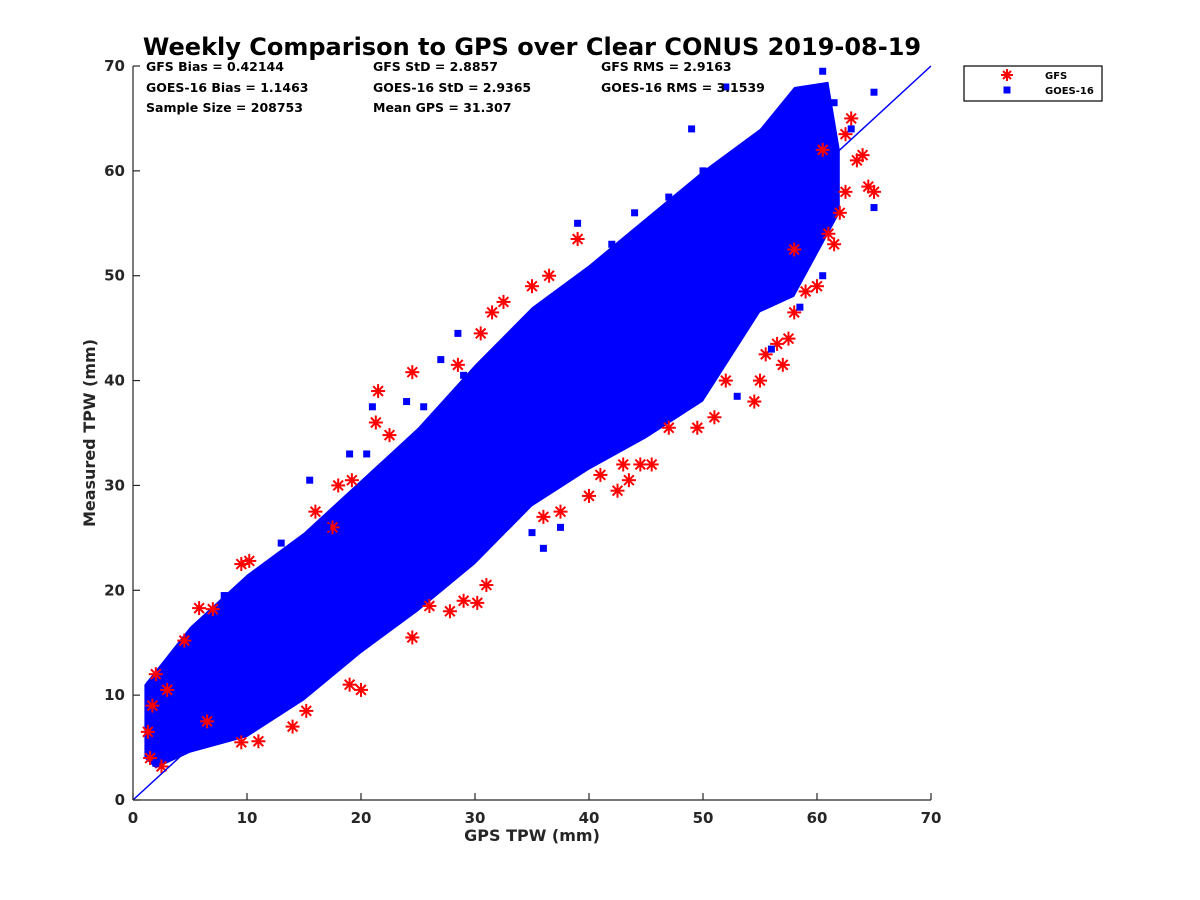 The height and width of the screenshot is (900, 1200). I want to click on y-tick-label: 40, so click(114, 381).